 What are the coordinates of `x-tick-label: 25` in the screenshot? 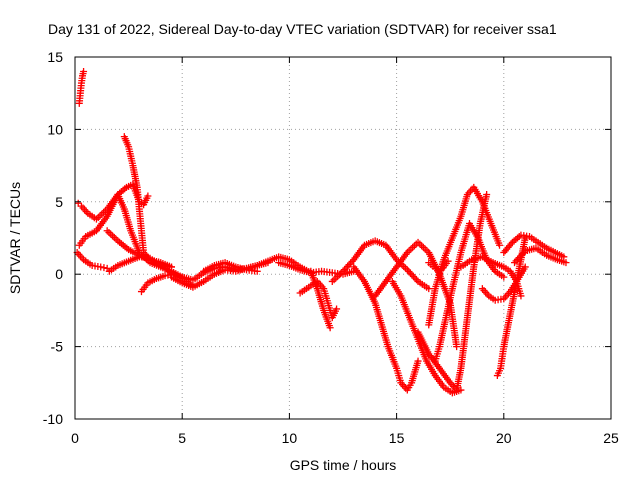 It's located at (611, 438).